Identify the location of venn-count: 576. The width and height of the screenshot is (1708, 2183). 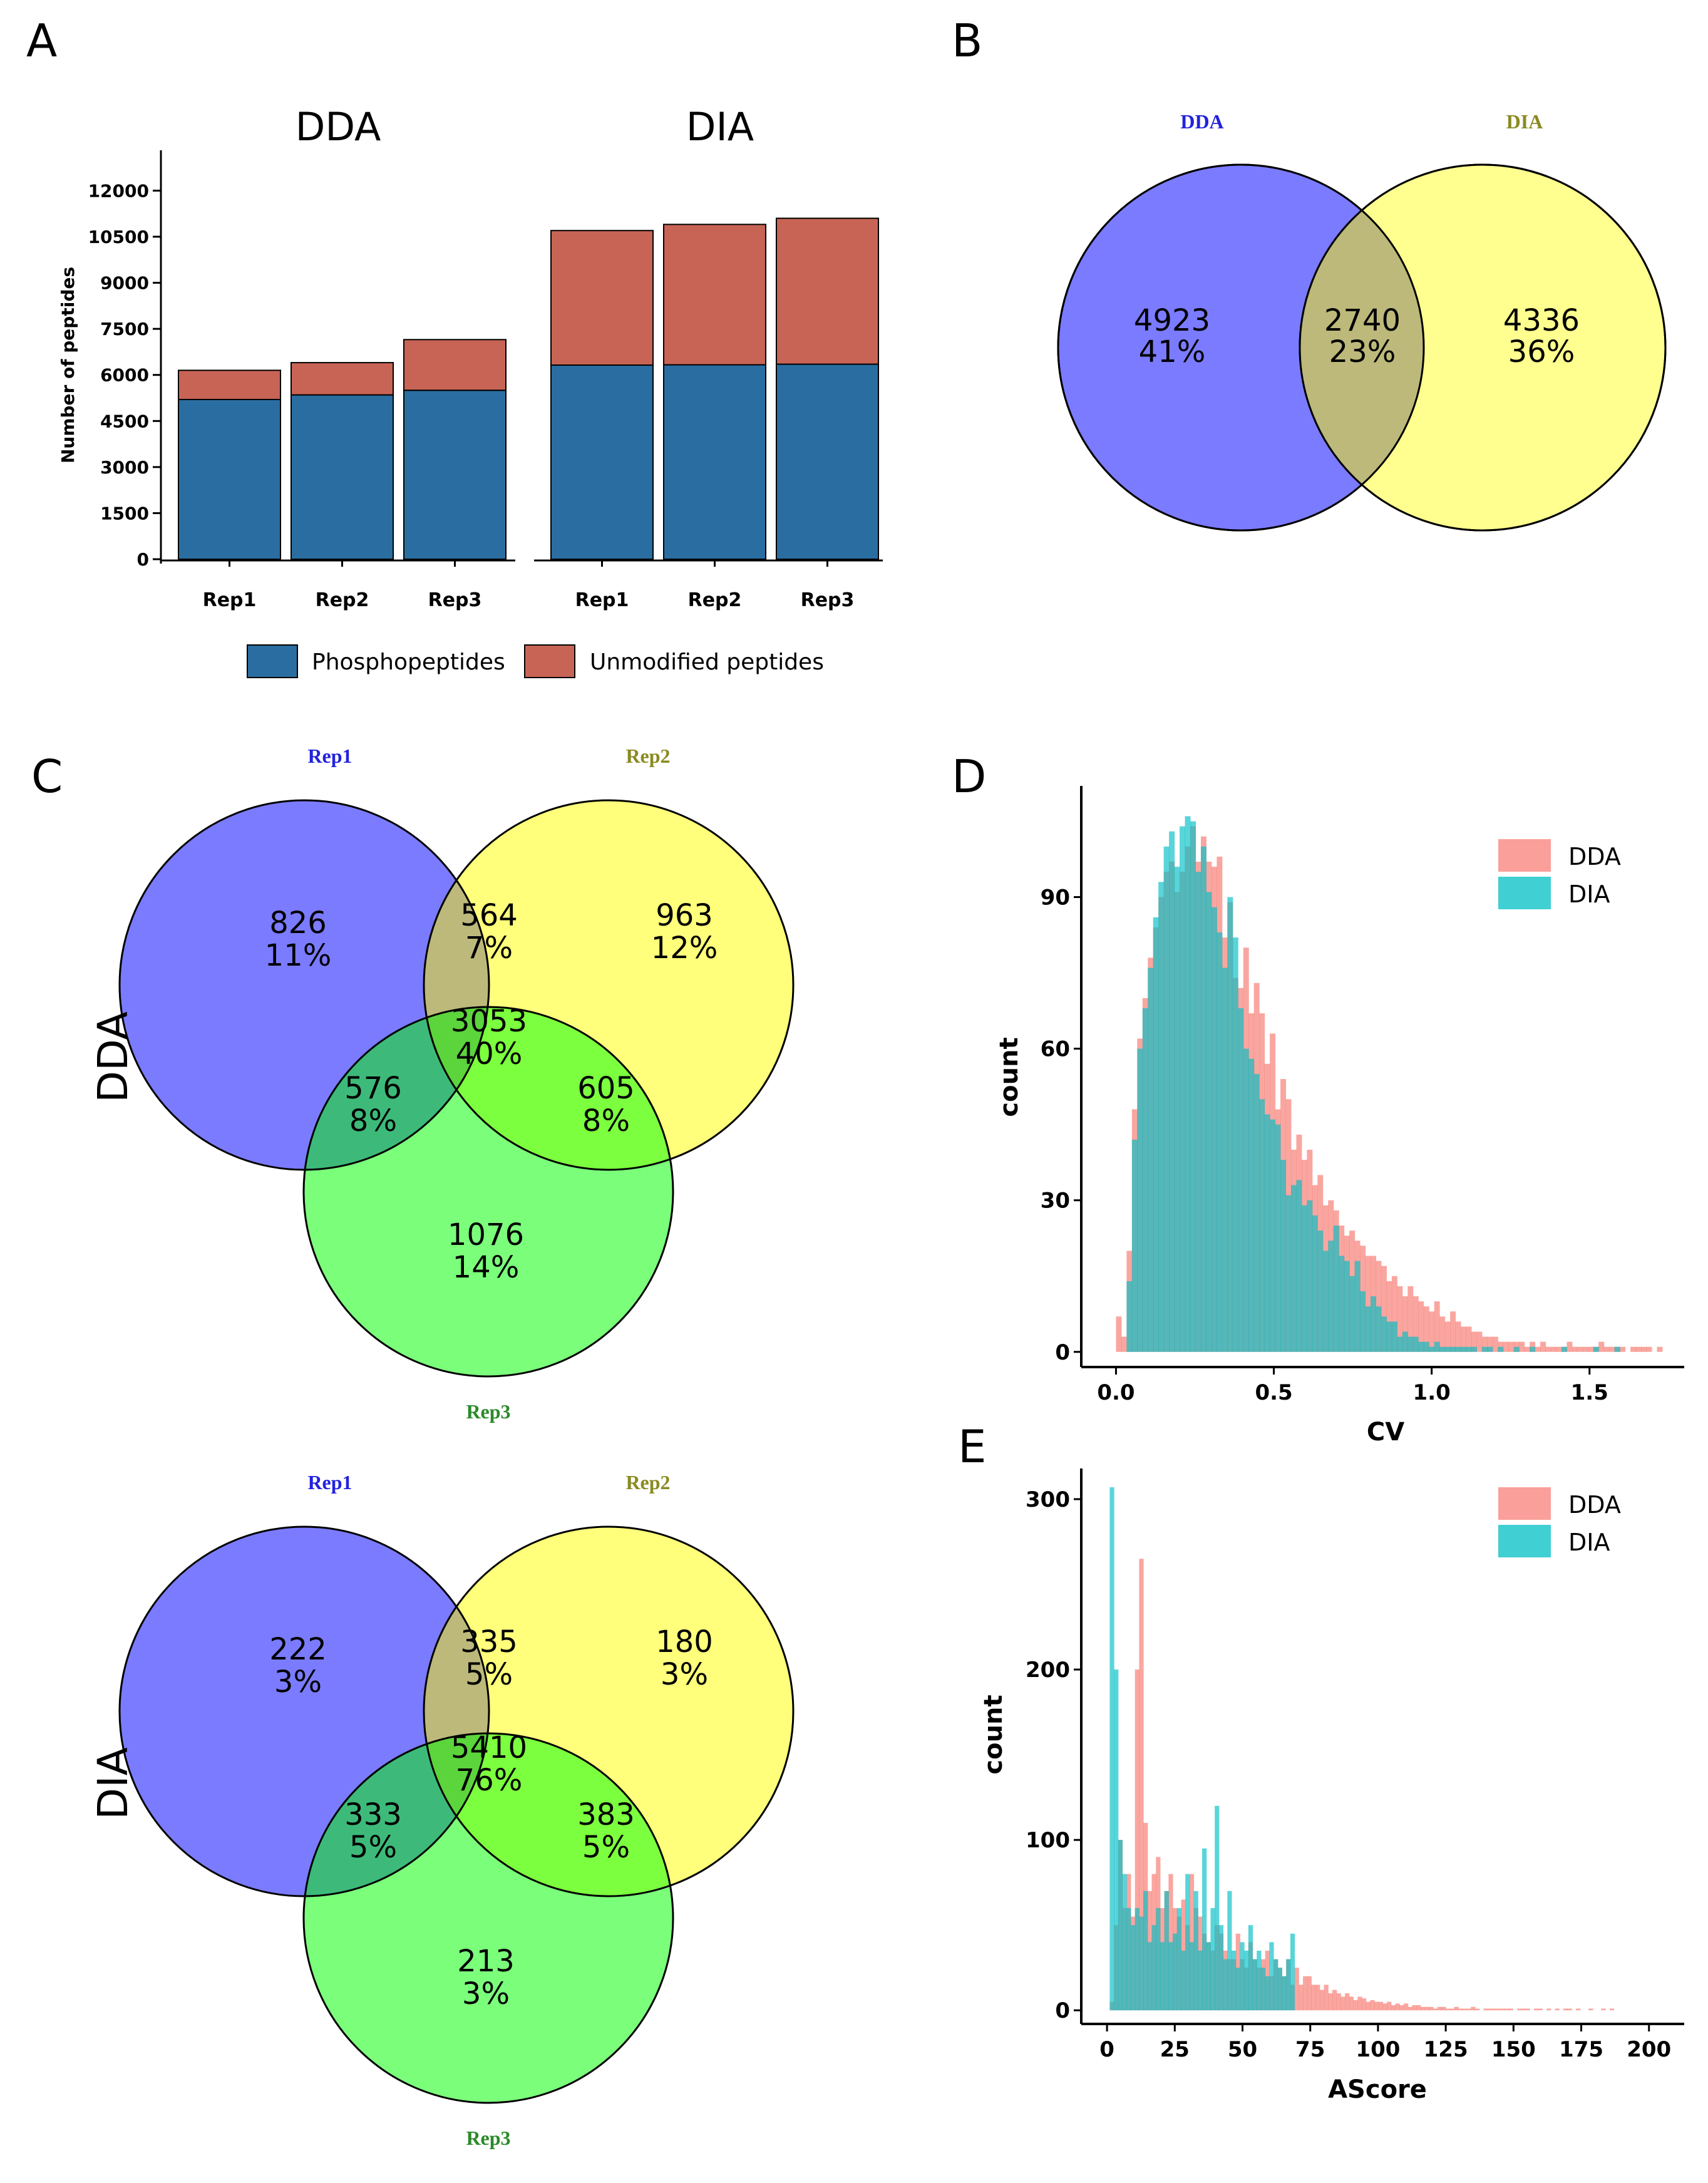
(373, 1088).